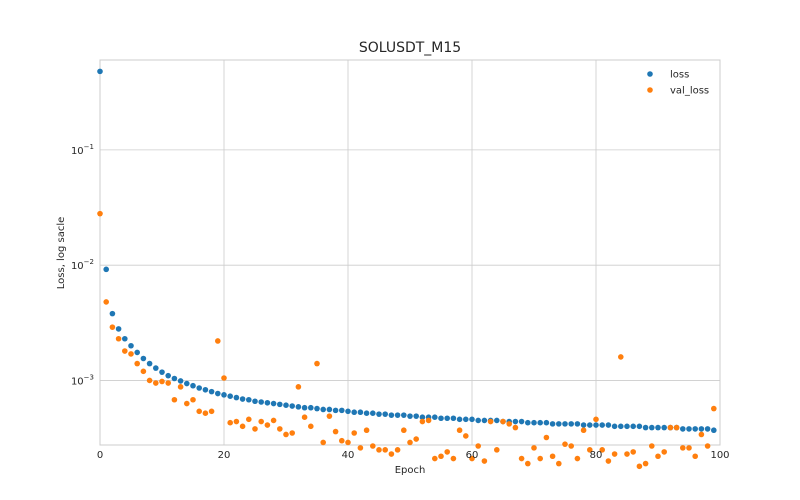  What do you see at coordinates (596, 455) in the screenshot?
I see `x-tick-label: 80` at bounding box center [596, 455].